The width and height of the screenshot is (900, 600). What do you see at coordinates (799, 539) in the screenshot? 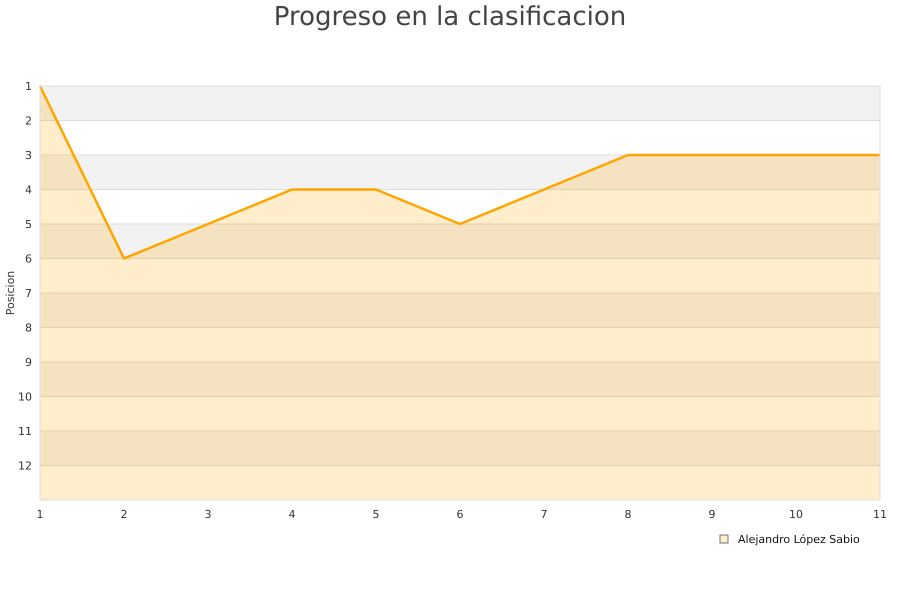
I see `legend-label: Alejandro López Sabio` at bounding box center [799, 539].